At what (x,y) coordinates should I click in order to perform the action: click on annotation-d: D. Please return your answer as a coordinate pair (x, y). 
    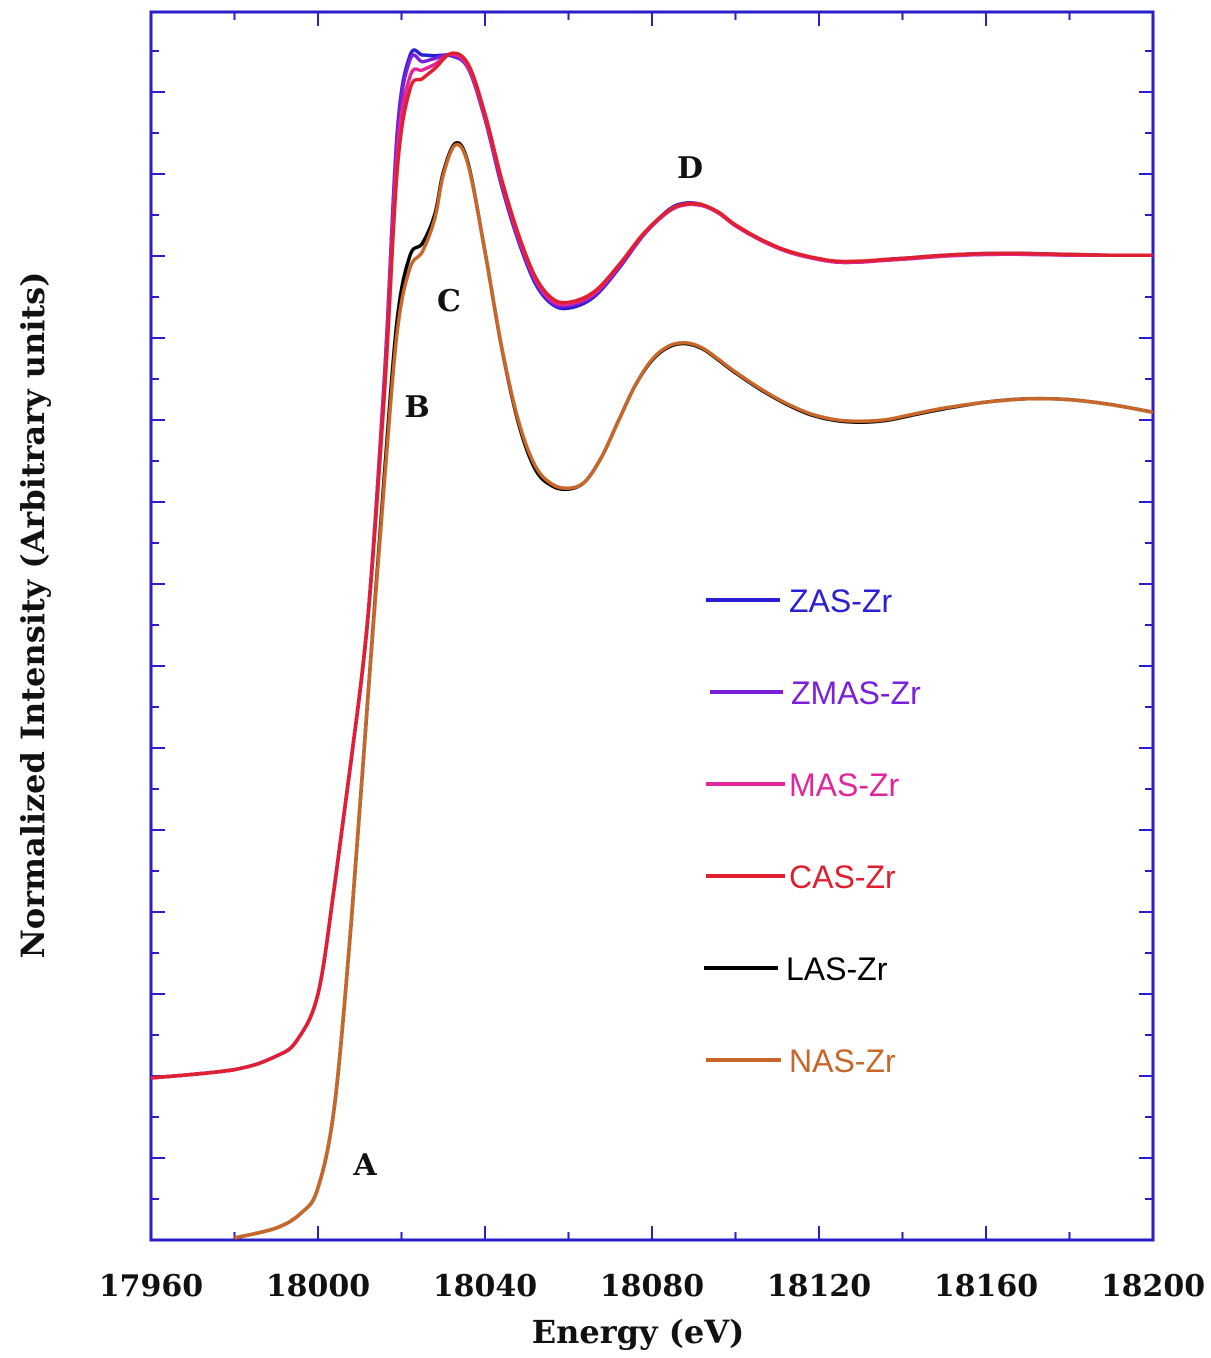
    Looking at the image, I should click on (690, 168).